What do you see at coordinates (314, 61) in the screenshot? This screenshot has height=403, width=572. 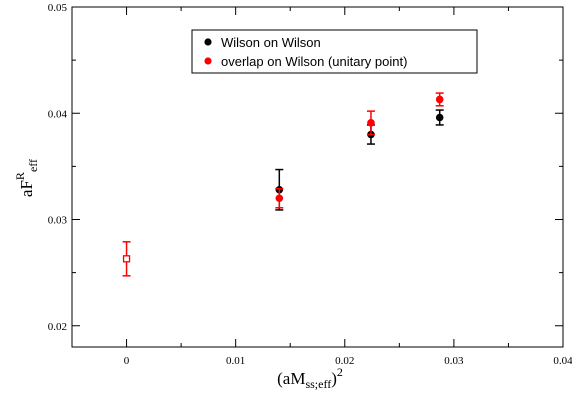 I see `legend-label-overlap: overlap on Wilson (unitary point)` at bounding box center [314, 61].